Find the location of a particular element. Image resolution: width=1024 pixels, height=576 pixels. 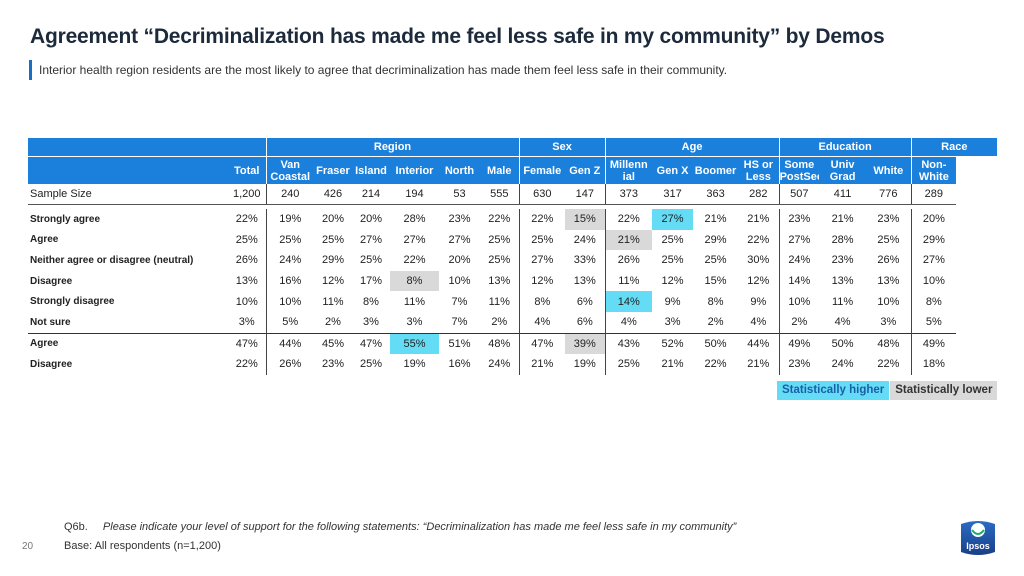

ipsos-logo: Ipsos is located at coordinates (978, 538).